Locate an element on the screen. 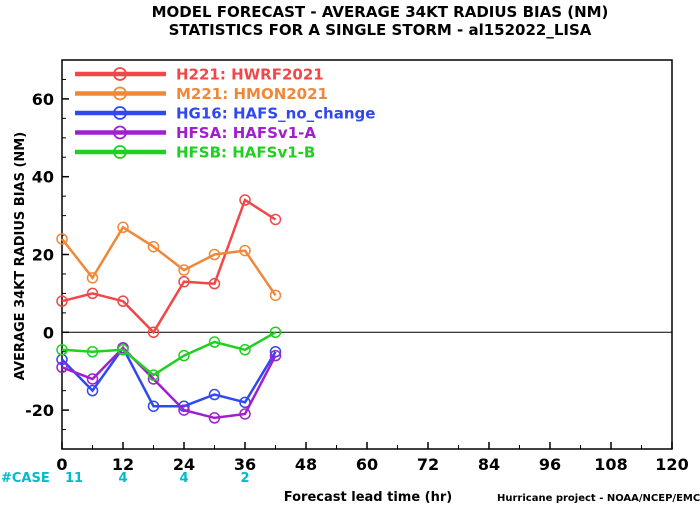  x-tick-label: 96 is located at coordinates (550, 464).